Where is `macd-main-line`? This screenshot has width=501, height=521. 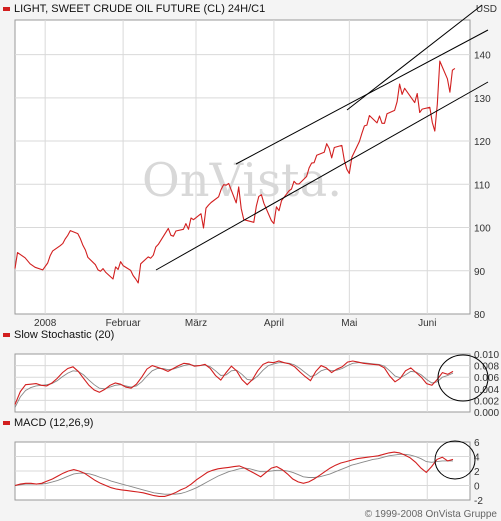 macd-main-line is located at coordinates (234, 474).